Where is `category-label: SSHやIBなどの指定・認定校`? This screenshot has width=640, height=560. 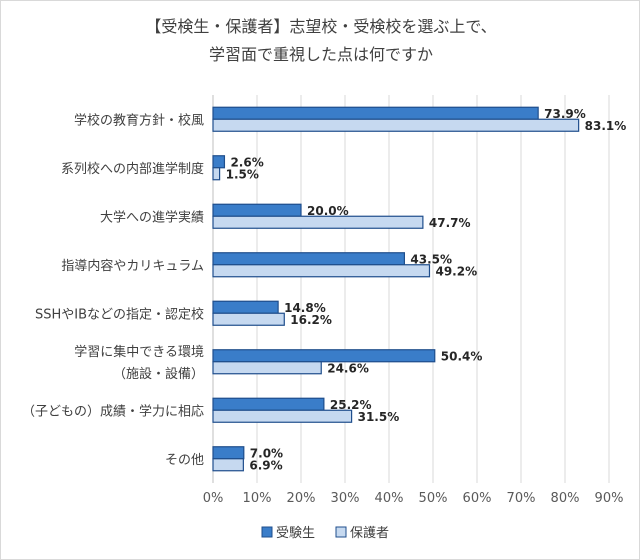 category-label: SSHやIBなどの指定・認定校 is located at coordinates (119, 314).